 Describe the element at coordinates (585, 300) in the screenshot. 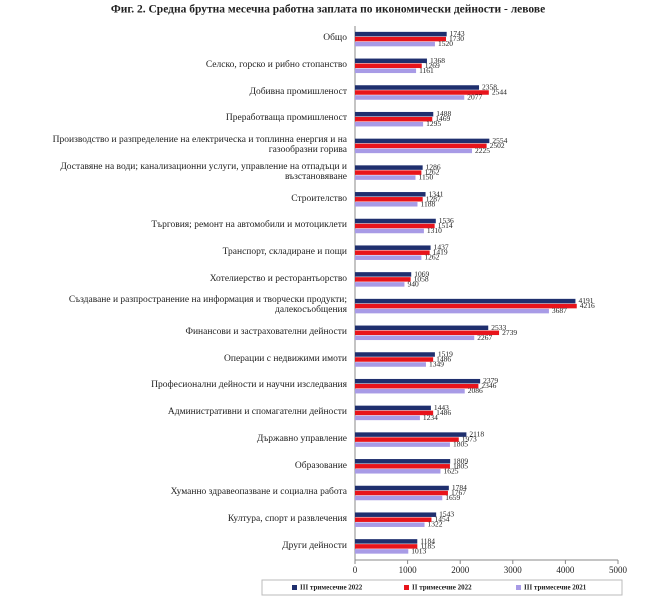

I see `value-label: 4191` at that location.